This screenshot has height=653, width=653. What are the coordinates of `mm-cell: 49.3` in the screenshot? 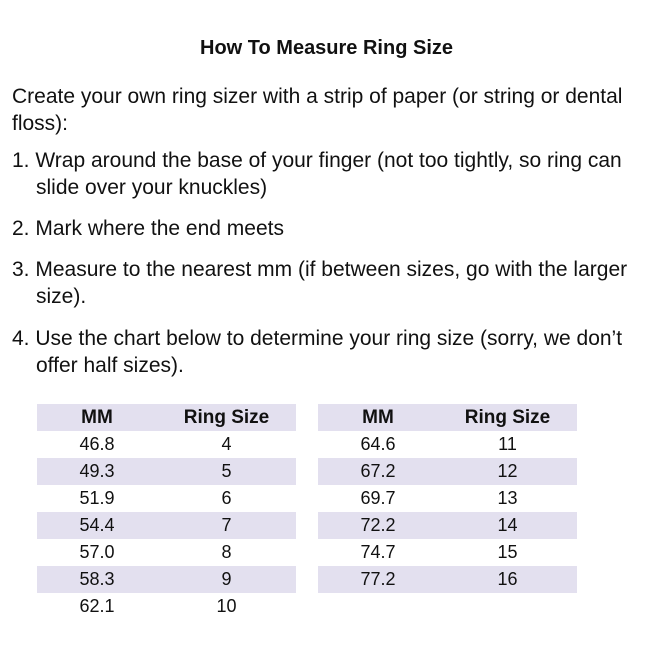 It's located at (97, 471).